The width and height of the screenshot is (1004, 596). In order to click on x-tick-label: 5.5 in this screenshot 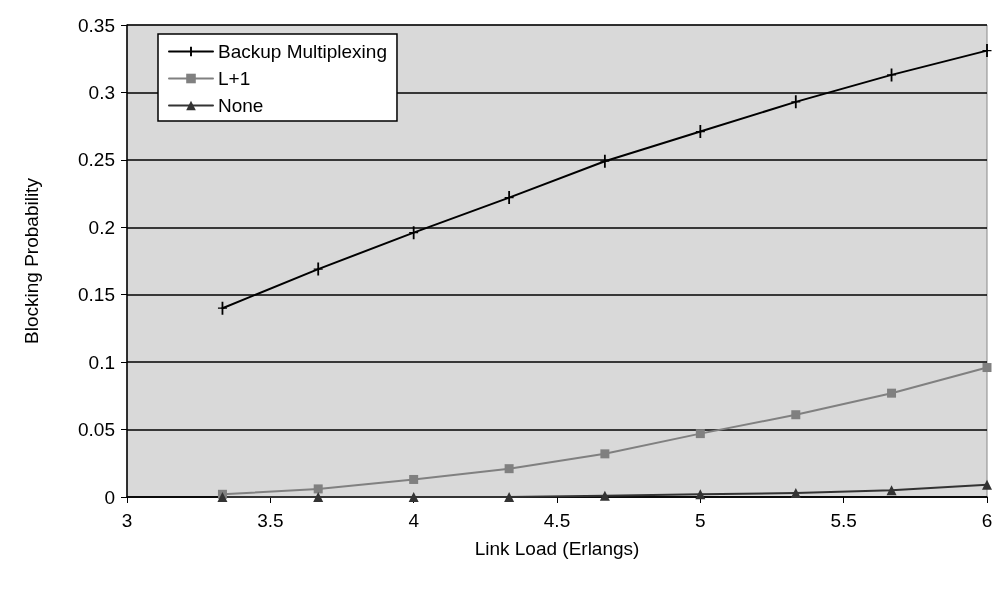, I will do `click(843, 520)`.